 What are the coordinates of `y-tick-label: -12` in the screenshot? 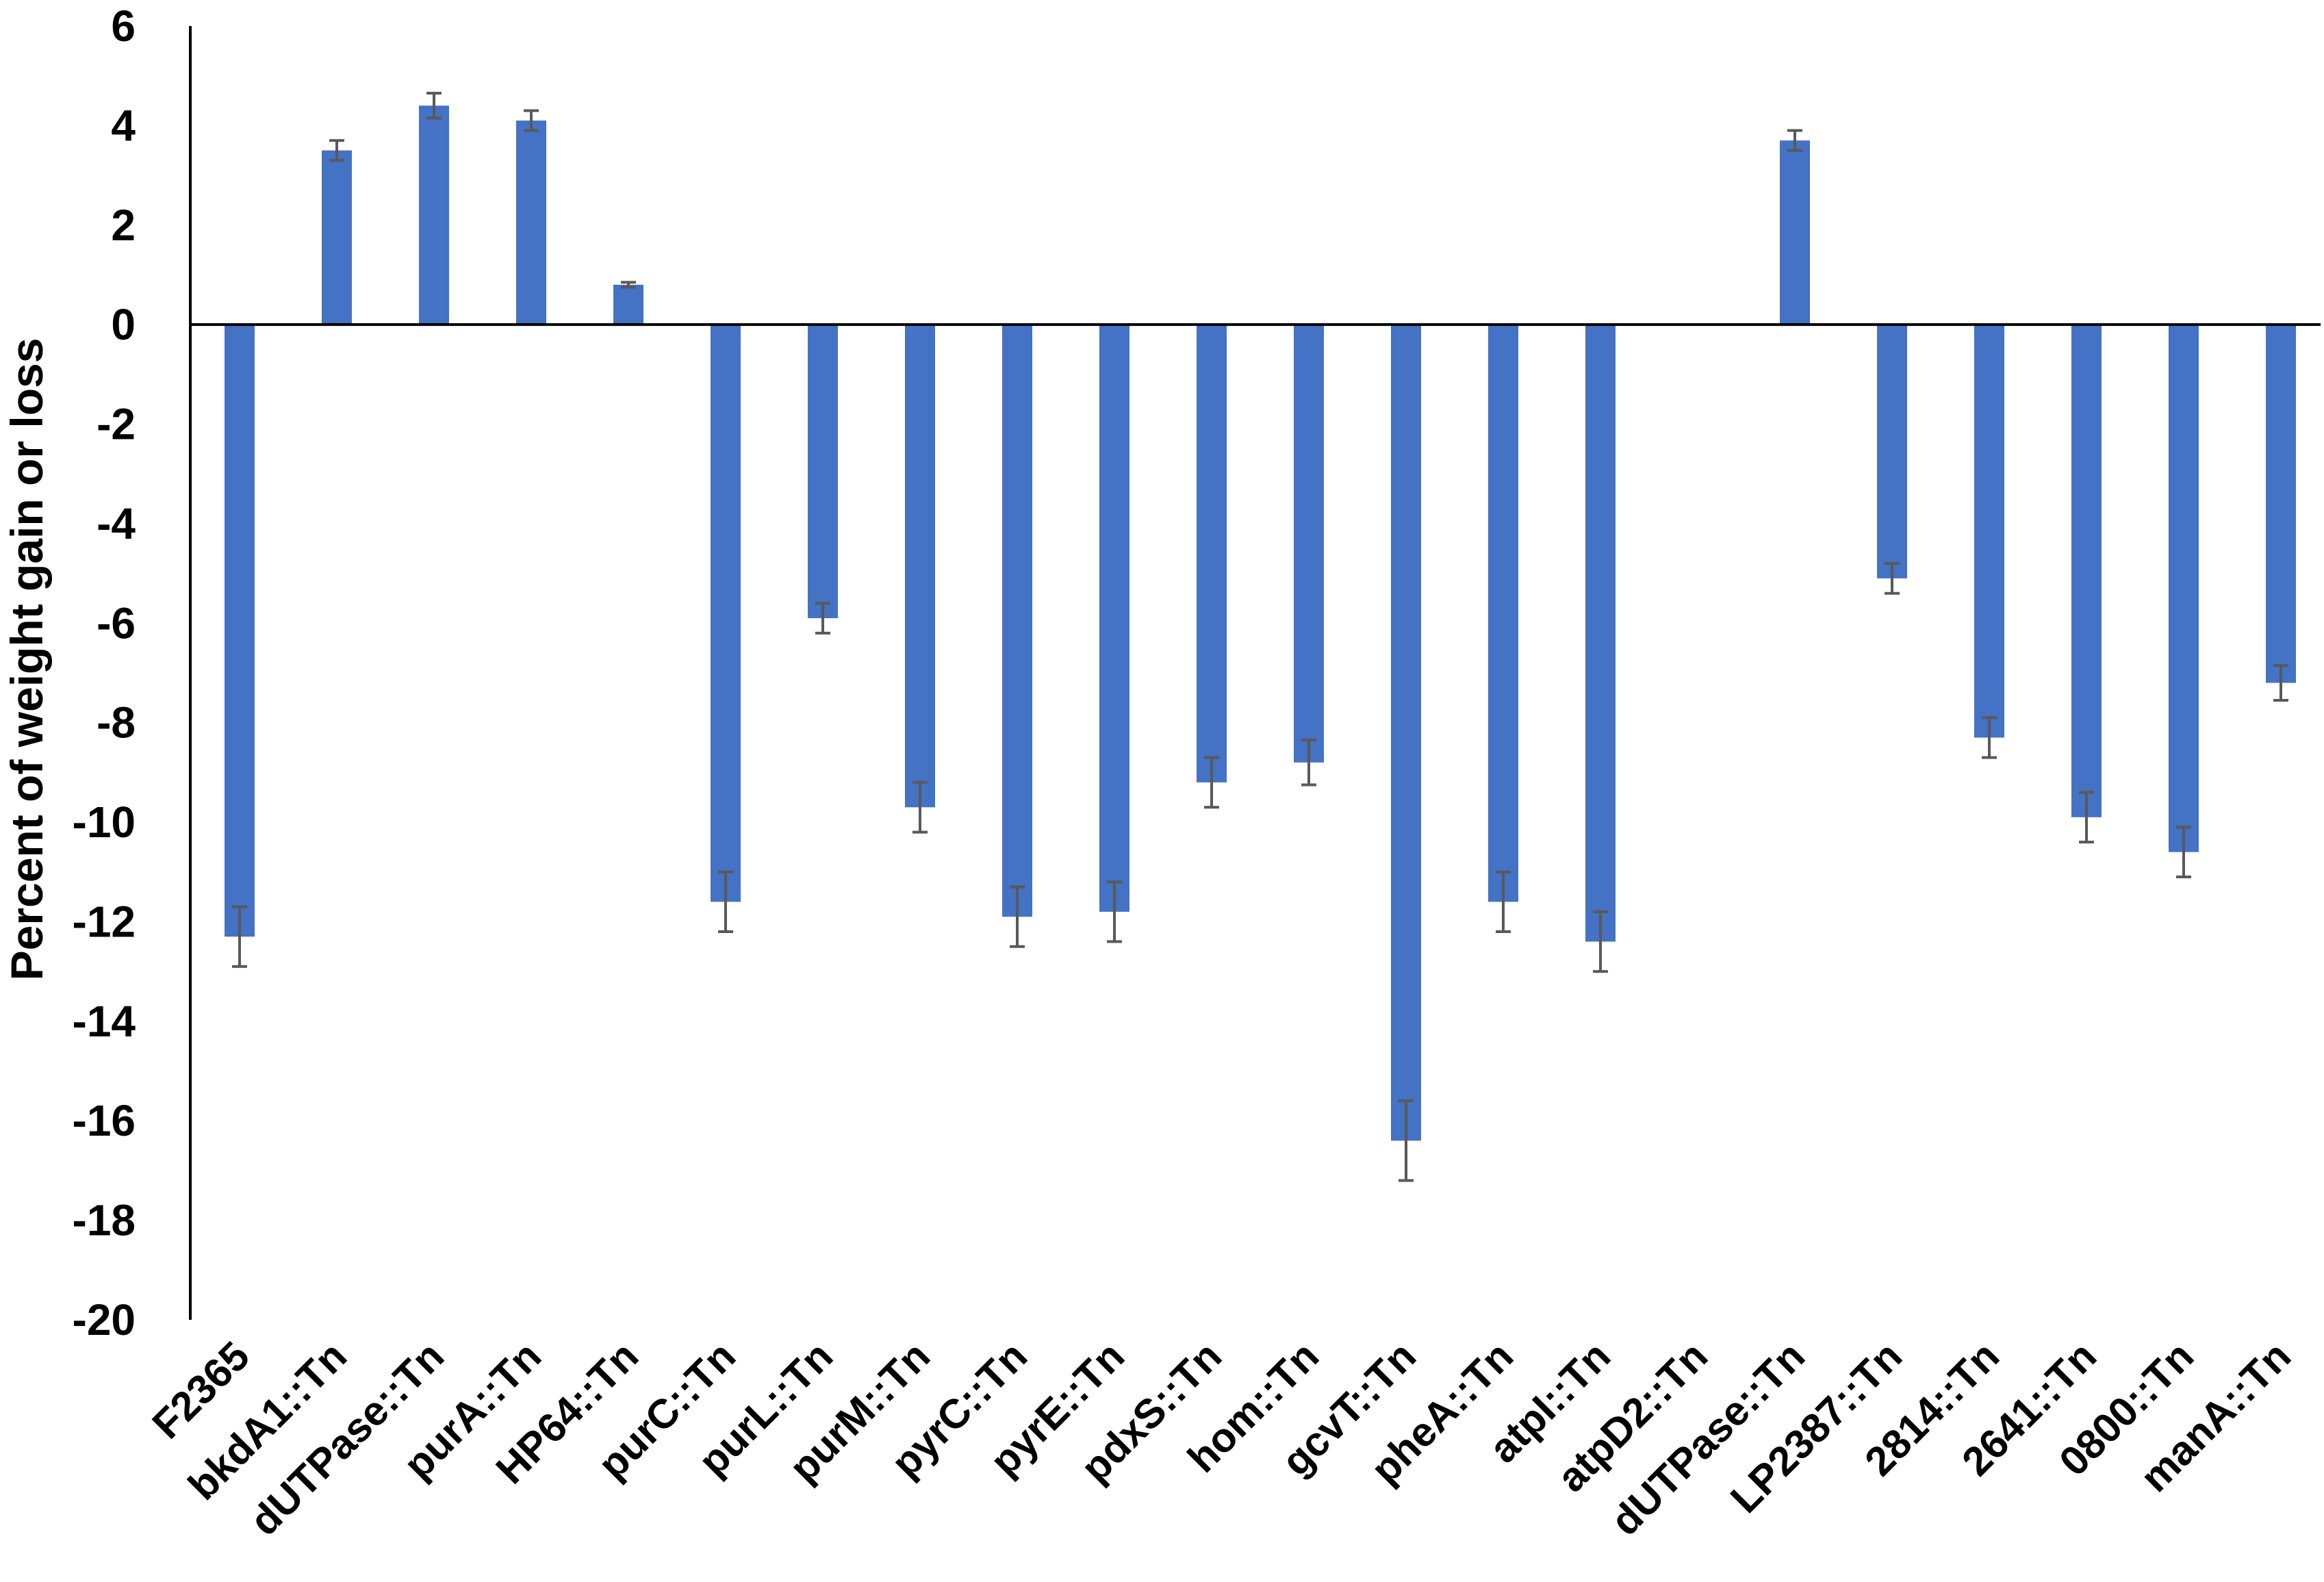 It's located at (104, 921).